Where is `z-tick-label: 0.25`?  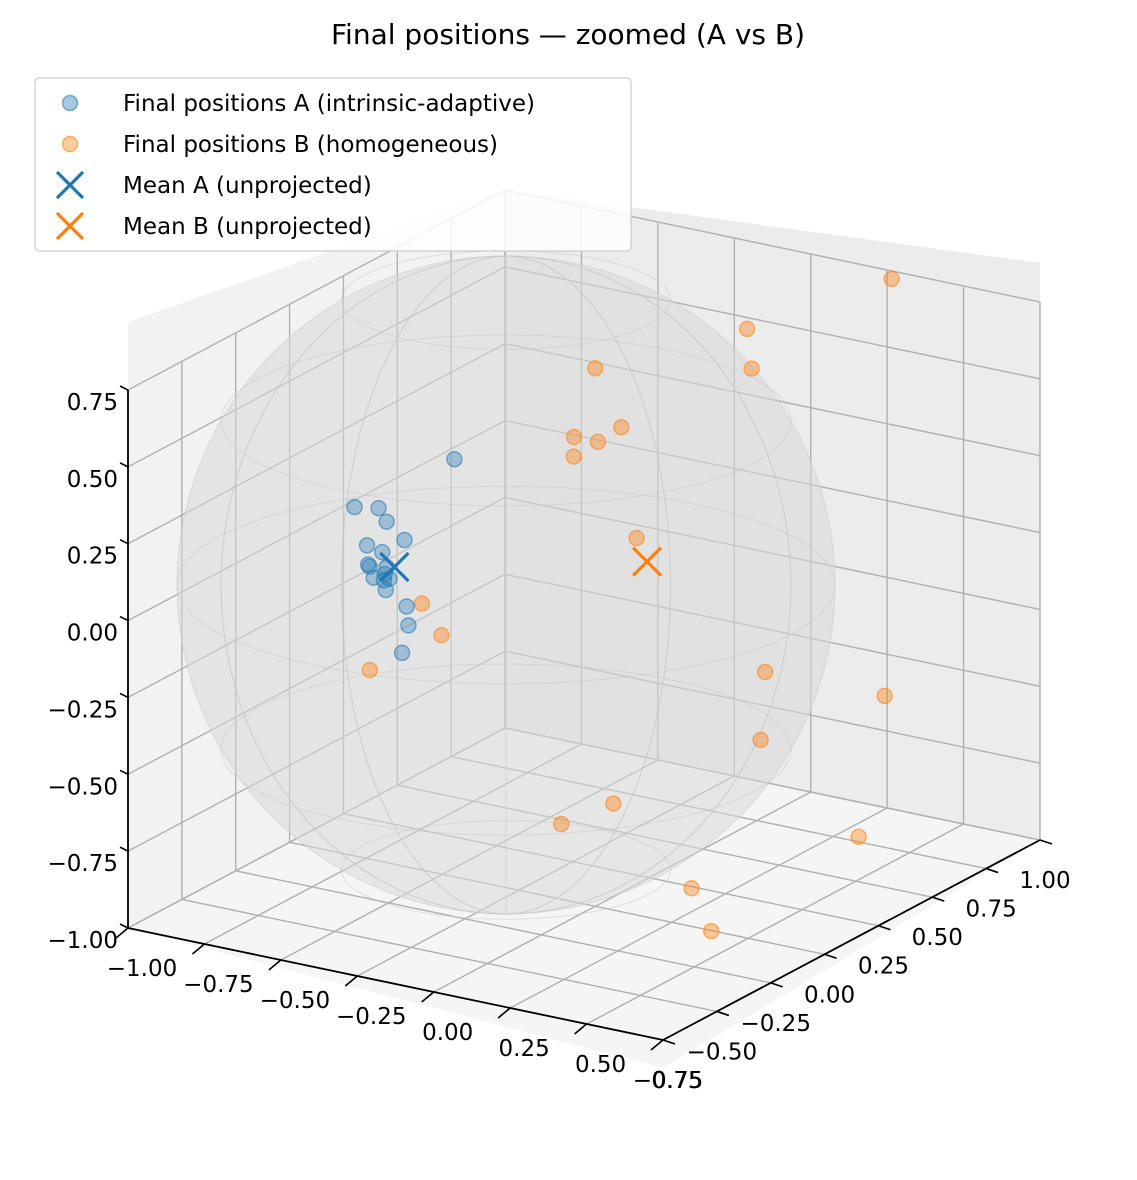 z-tick-label: 0.25 is located at coordinates (92, 557).